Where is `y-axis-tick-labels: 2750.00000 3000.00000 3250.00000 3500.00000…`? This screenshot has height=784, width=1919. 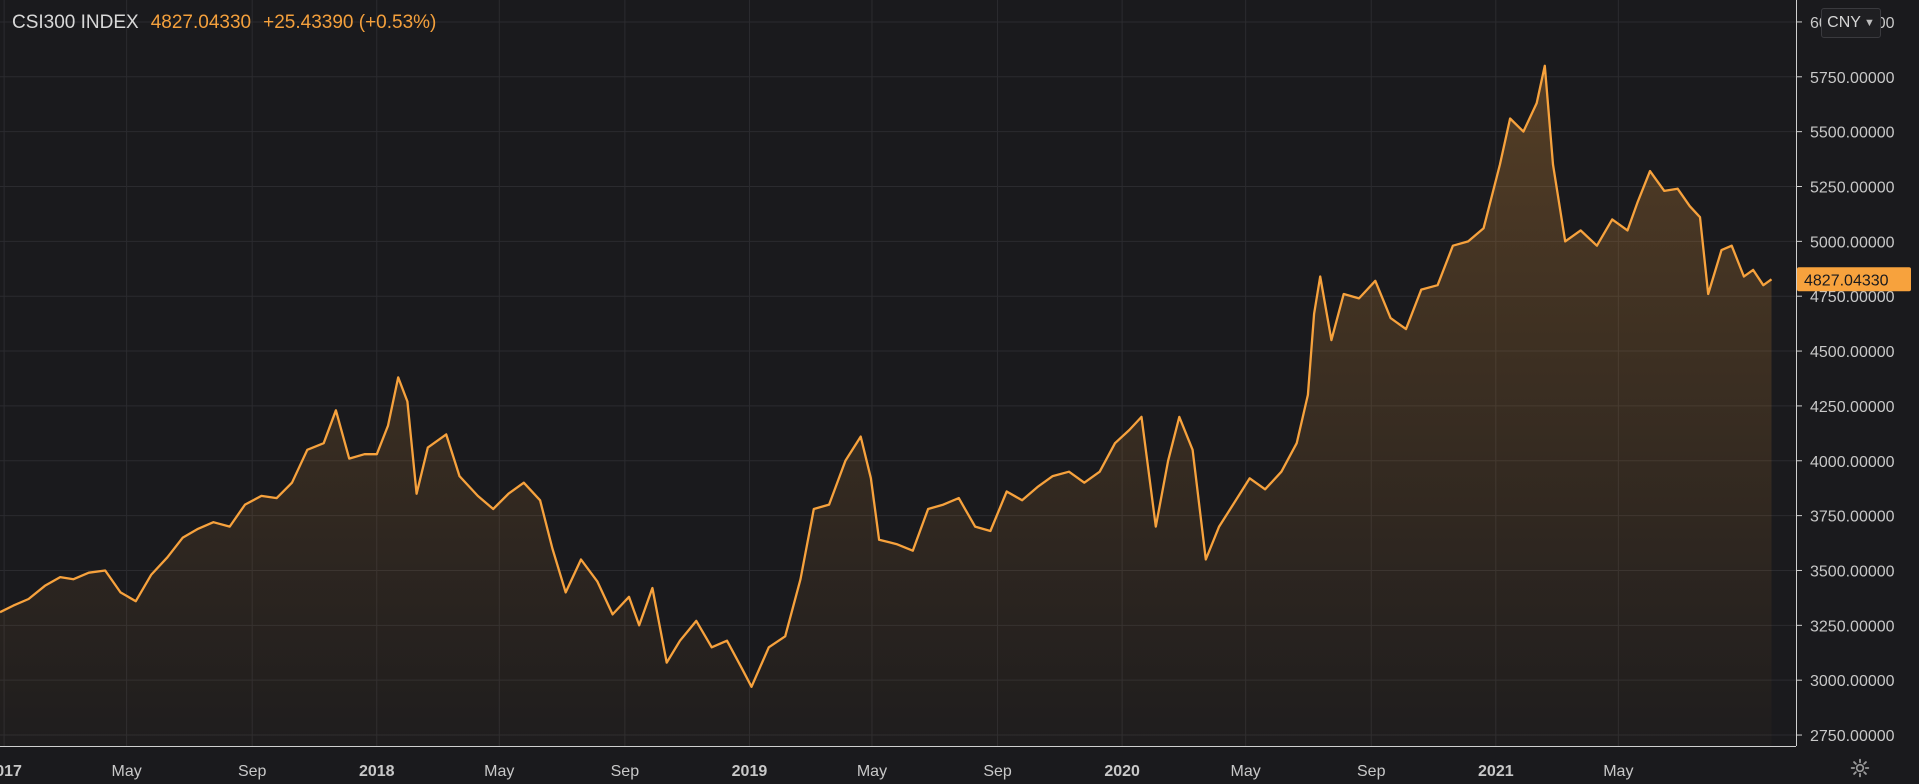
y-axis-tick-labels: 2750.00000 3000.00000 3250.00000 3500.00000… is located at coordinates (1852, 380).